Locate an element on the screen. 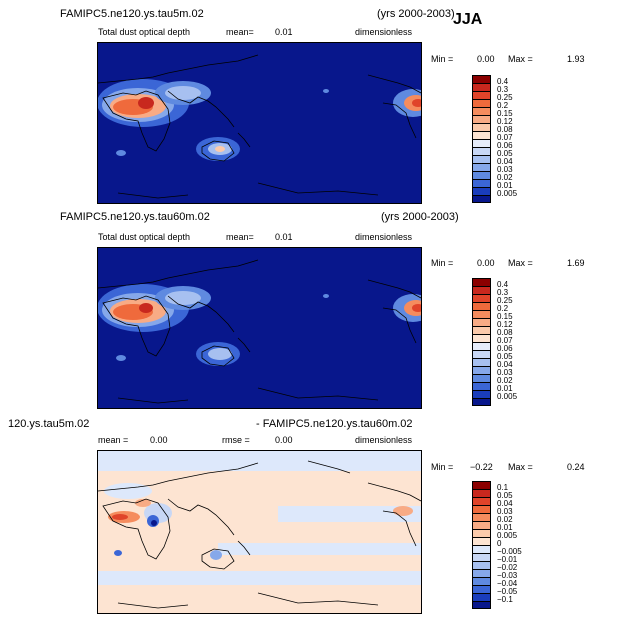 Image resolution: width=622 pixels, height=622 pixels. panel3-map is located at coordinates (259, 532).